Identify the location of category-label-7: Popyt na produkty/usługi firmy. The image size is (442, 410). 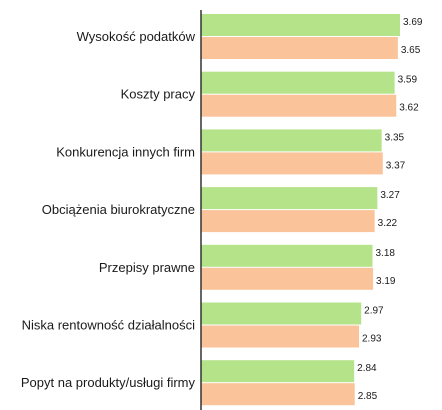
(108, 382).